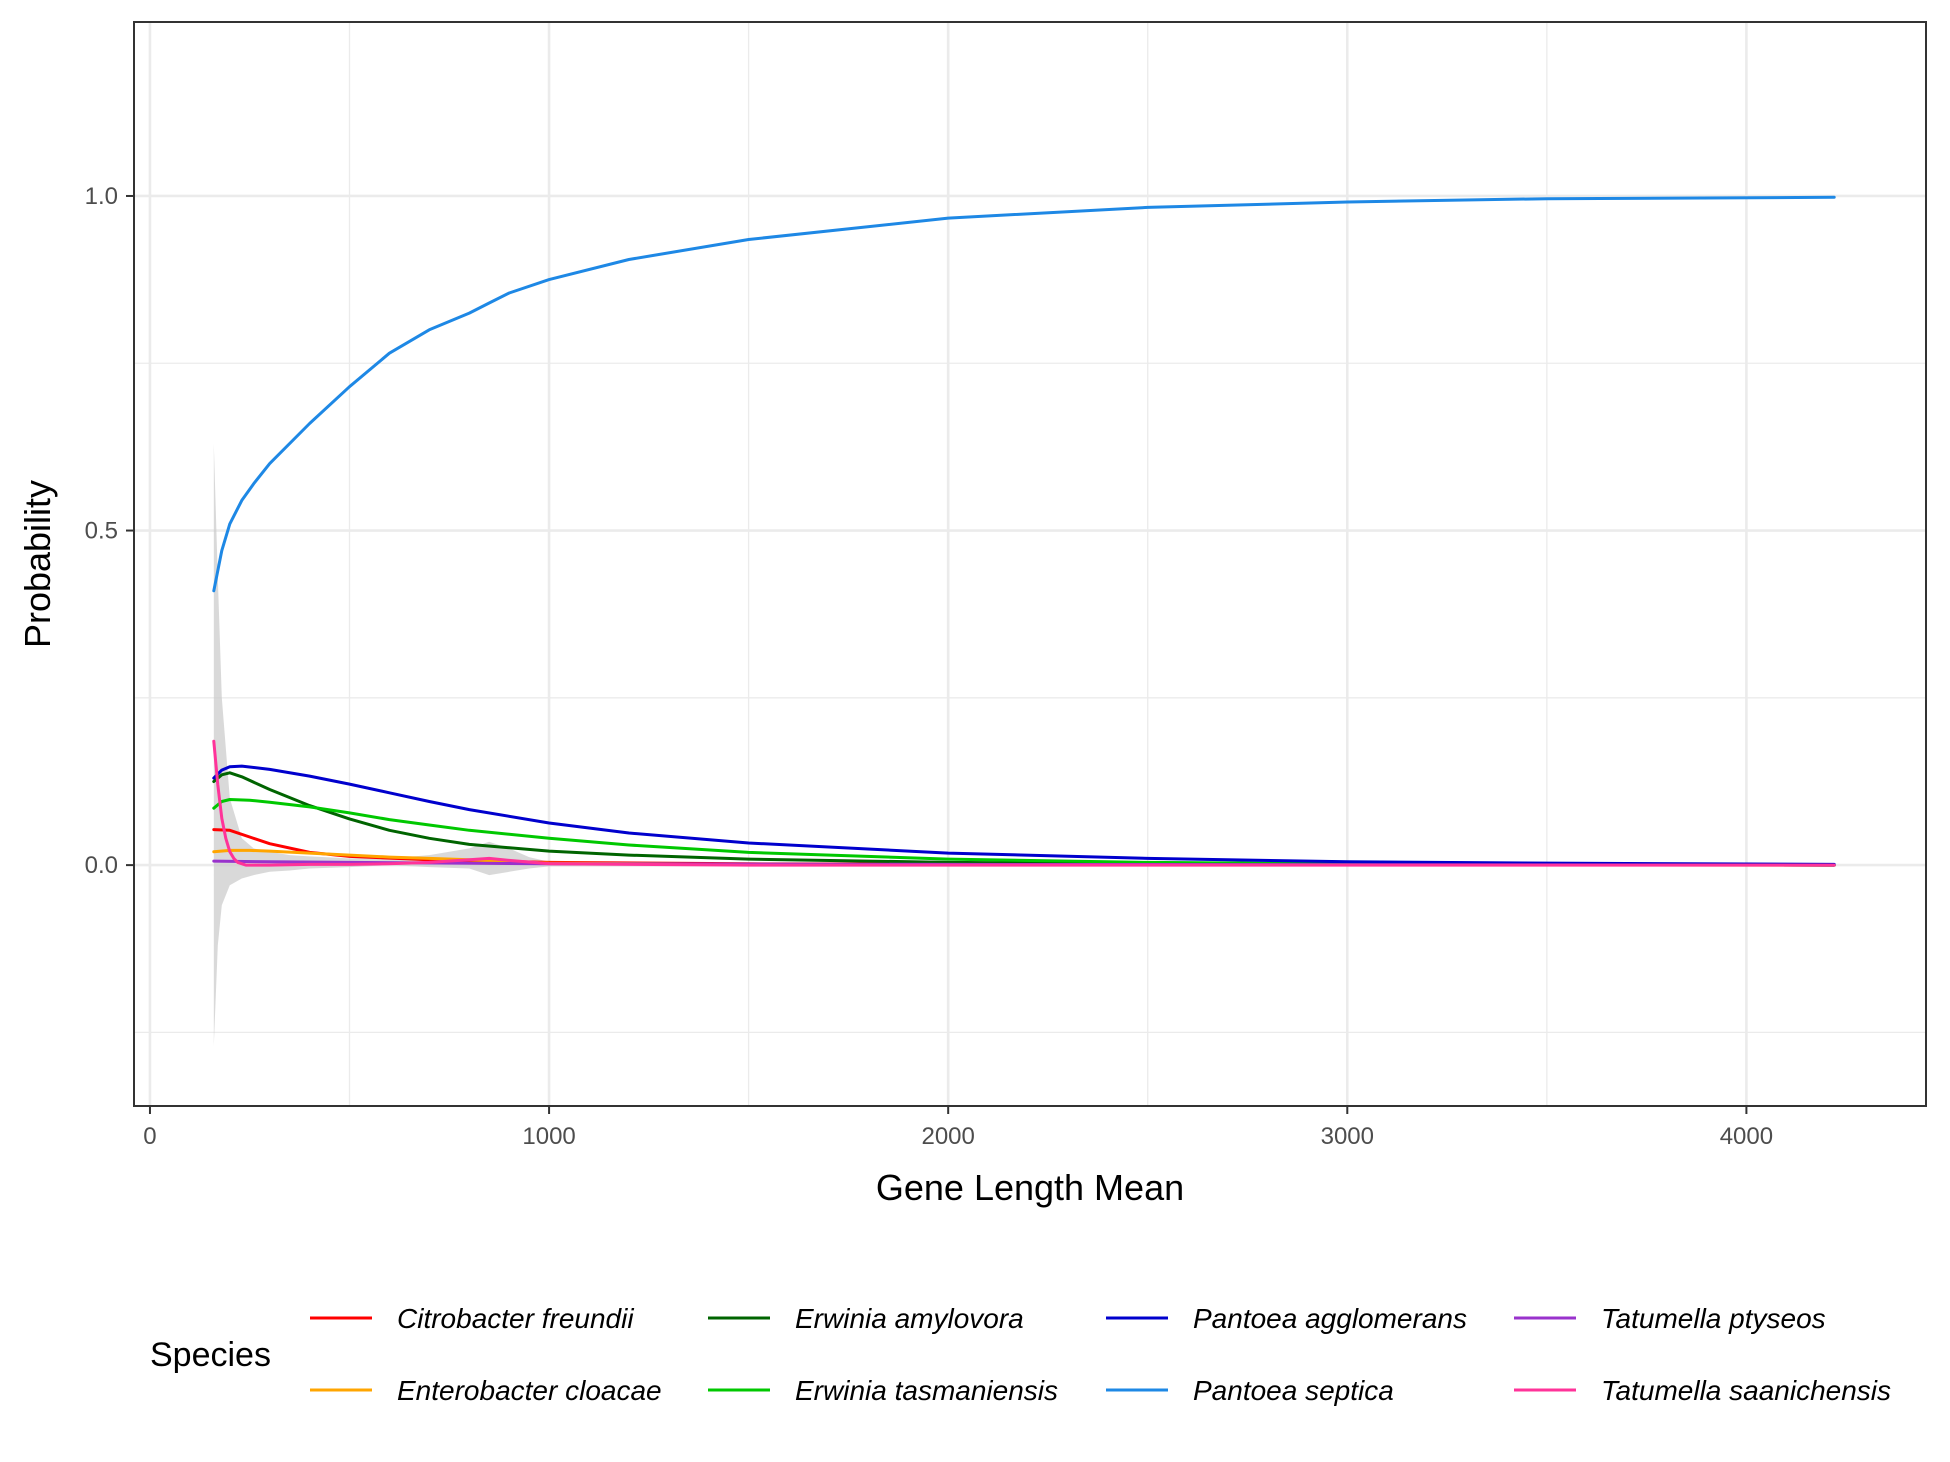 The height and width of the screenshot is (1462, 1950). I want to click on y-tick-label: 0.5, so click(101, 531).